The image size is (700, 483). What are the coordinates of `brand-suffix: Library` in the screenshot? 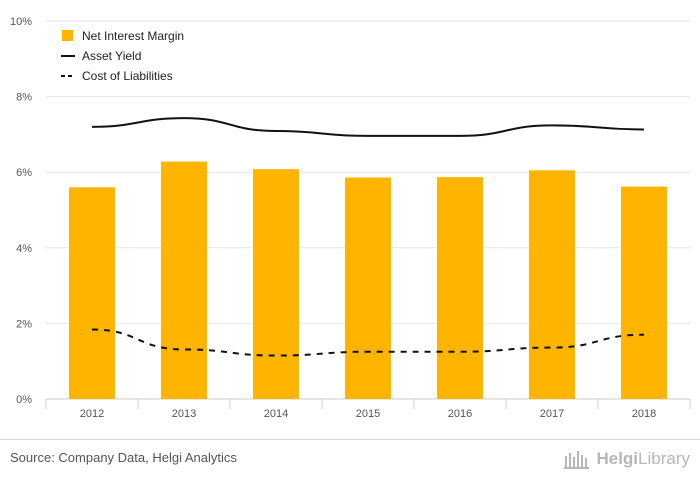 It's located at (664, 458).